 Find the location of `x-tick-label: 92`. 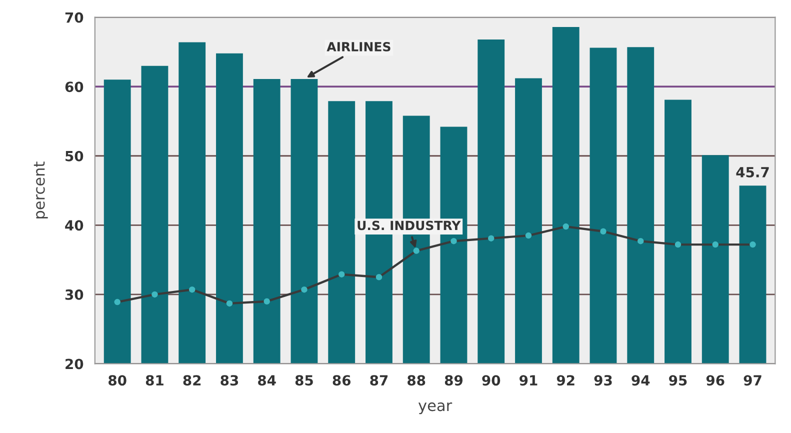

x-tick-label: 92 is located at coordinates (565, 380).